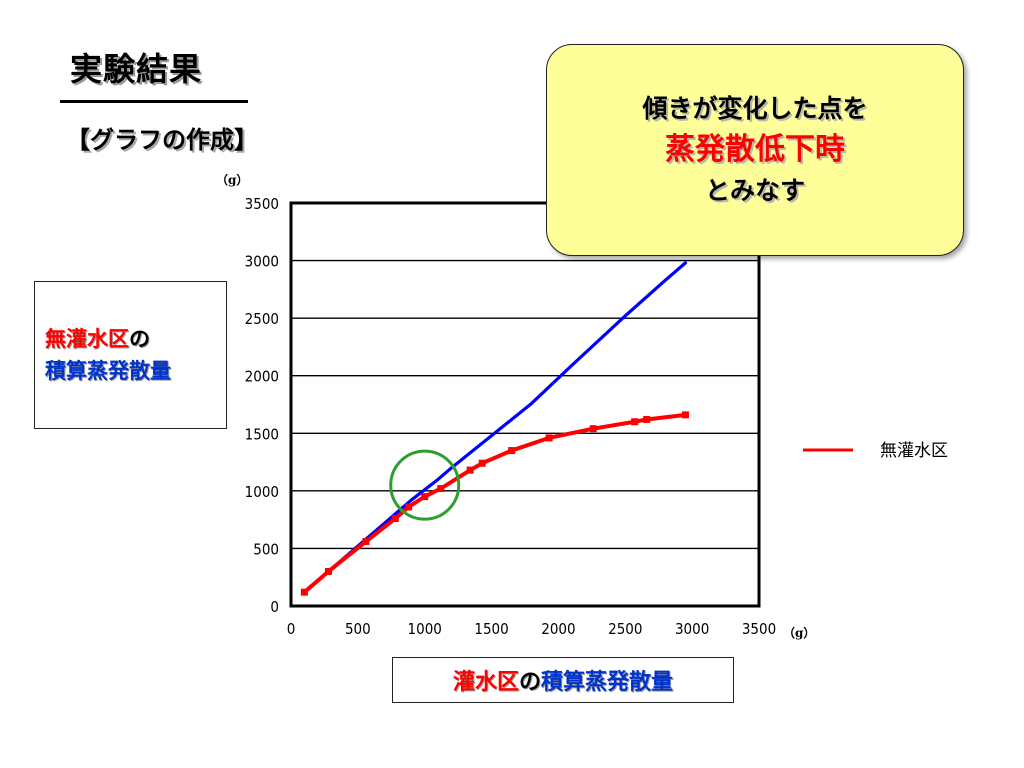  Describe the element at coordinates (291, 629) in the screenshot. I see `x-tick-label: 0` at that location.